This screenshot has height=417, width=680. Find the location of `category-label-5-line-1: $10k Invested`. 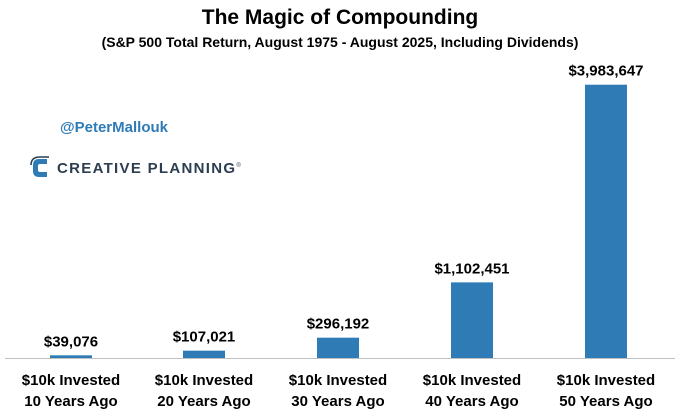

category-label-5-line-1: $10k Invested is located at coordinates (606, 380).